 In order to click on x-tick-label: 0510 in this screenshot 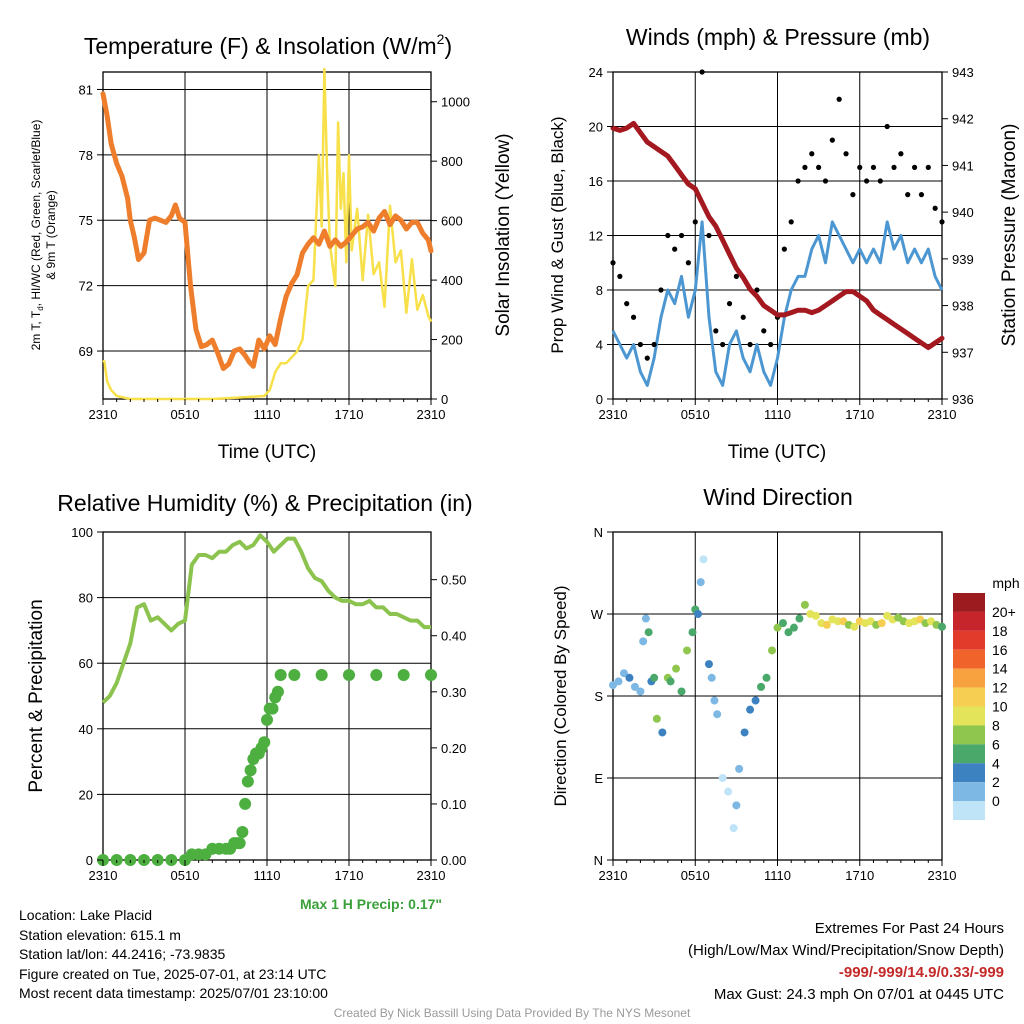, I will do `click(695, 414)`.